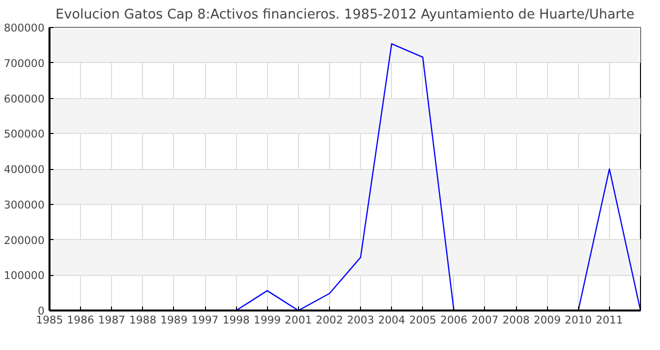 Image resolution: width=660 pixels, height=350 pixels. Describe the element at coordinates (174, 320) in the screenshot. I see `x-tick-label: 1989` at that location.